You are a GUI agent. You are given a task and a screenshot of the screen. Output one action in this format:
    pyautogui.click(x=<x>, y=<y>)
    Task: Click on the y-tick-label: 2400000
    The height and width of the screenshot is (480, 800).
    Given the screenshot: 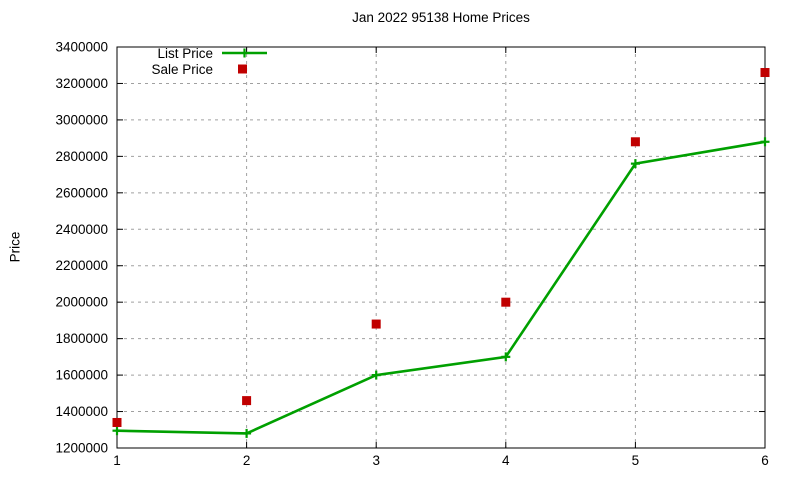 What is the action you would take?
    pyautogui.click(x=81, y=229)
    